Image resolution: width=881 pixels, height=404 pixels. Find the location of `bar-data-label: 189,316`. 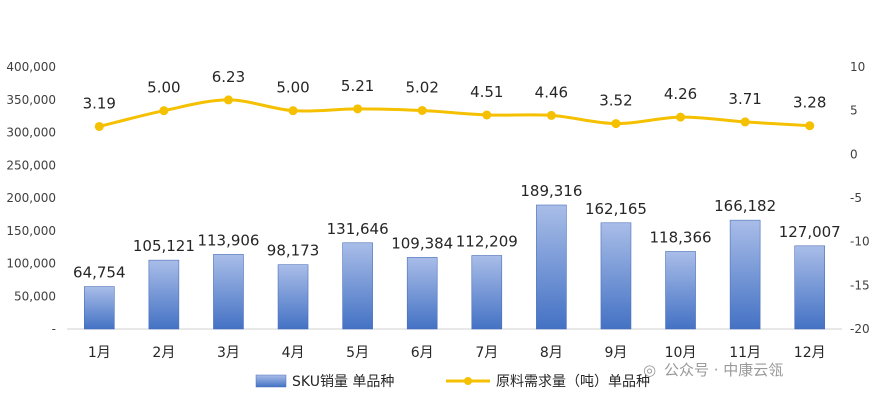

bar-data-label: 189,316 is located at coordinates (551, 191).